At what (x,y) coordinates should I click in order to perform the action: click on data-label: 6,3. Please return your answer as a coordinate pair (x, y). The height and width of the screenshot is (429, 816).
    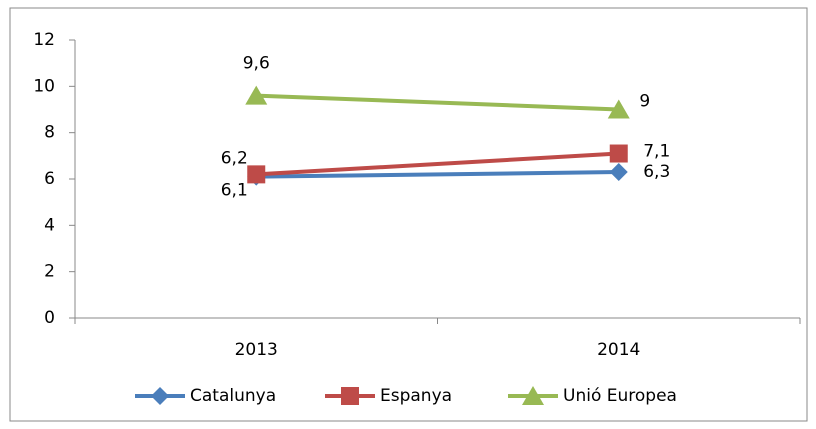
    Looking at the image, I should click on (656, 172).